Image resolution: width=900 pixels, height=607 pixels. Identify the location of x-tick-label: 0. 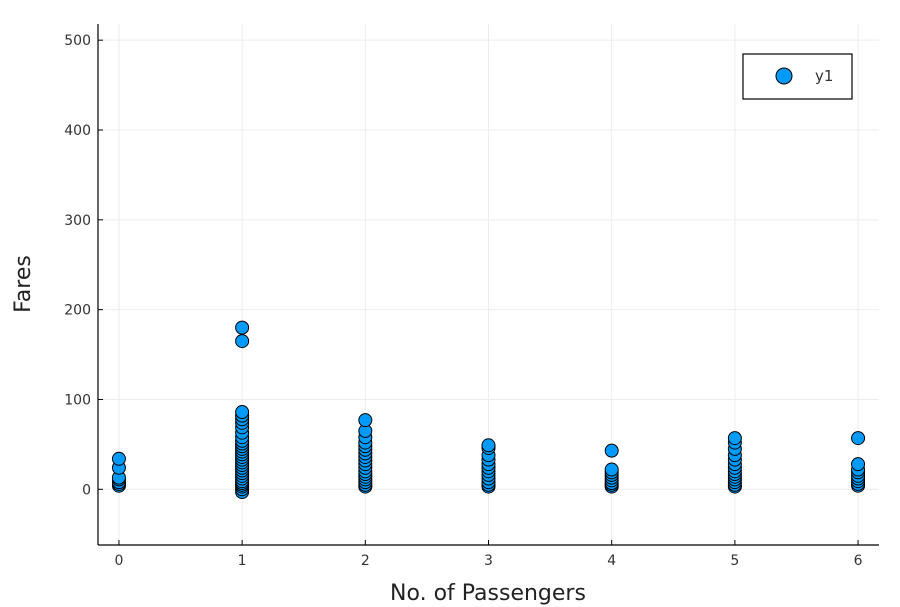
(118, 561).